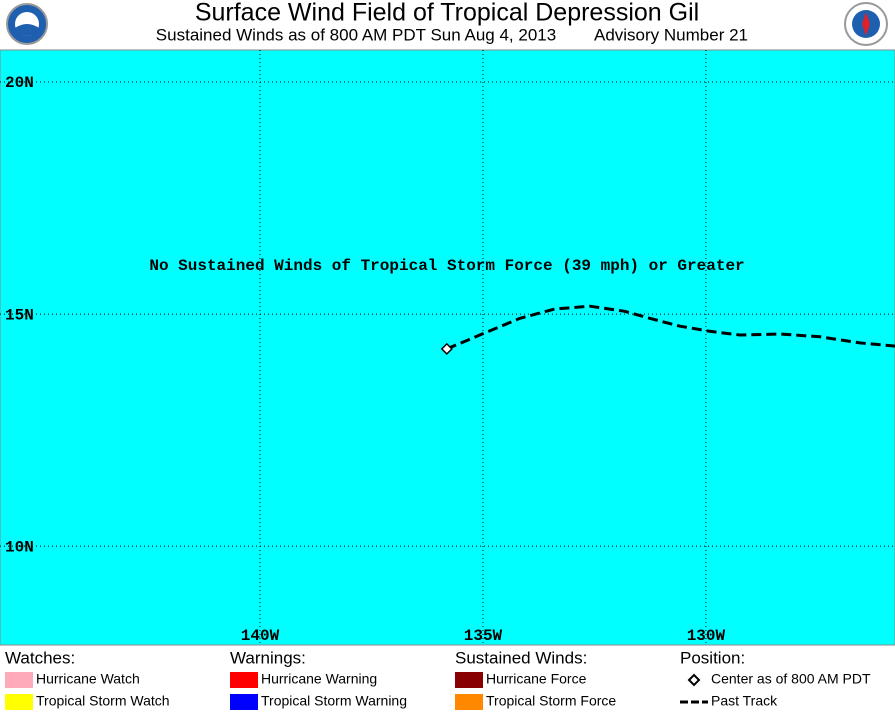  Describe the element at coordinates (671, 34) in the screenshot. I see `advisory: Advisory Number 21` at that location.